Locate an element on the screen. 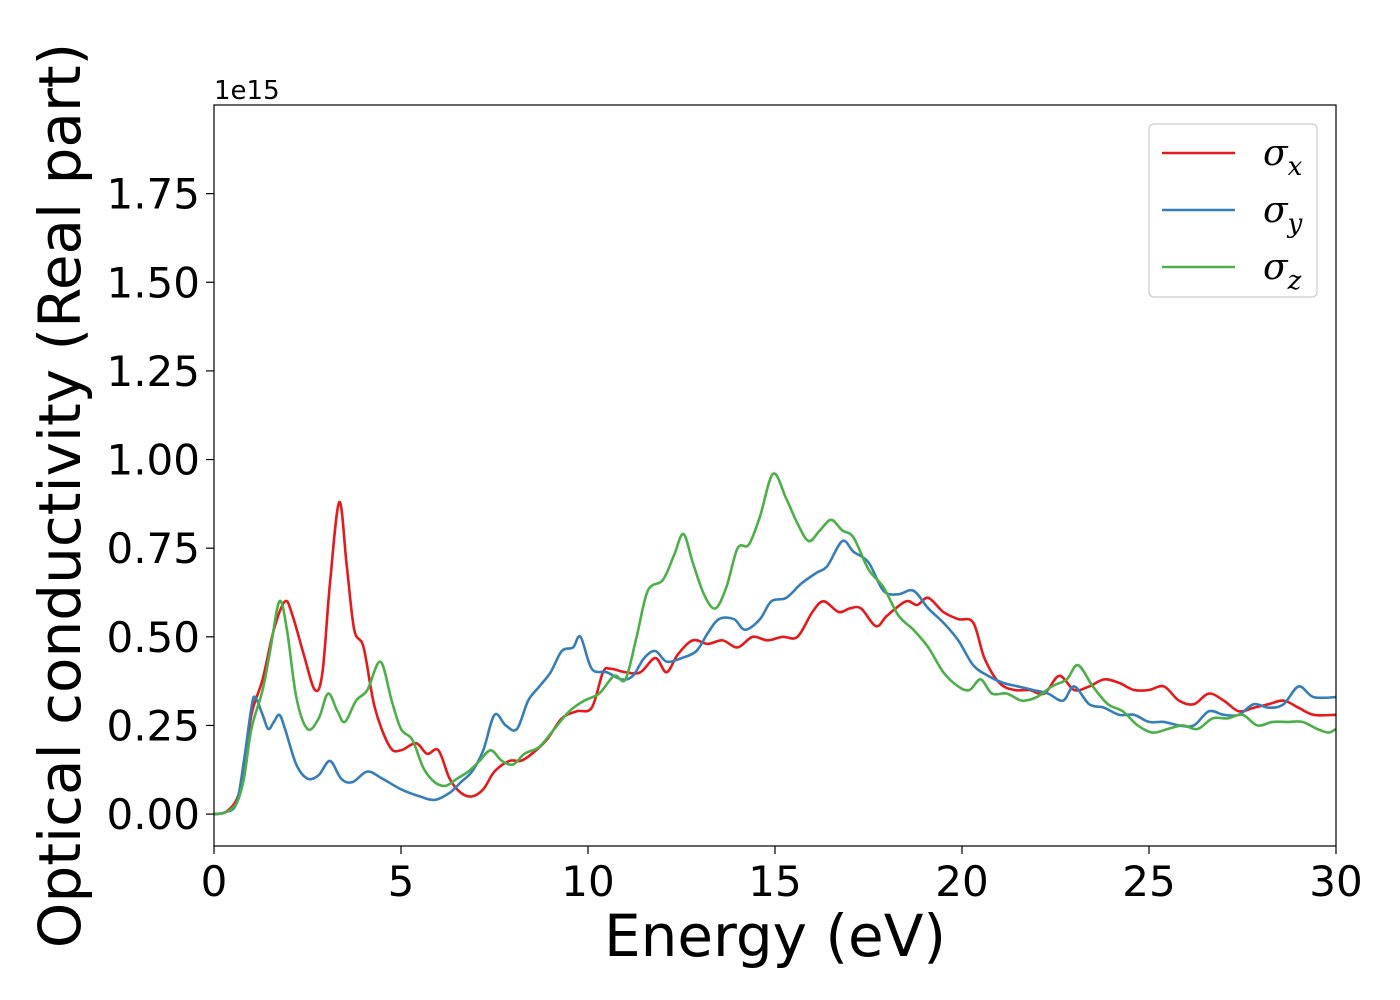 This screenshot has width=1400, height=1000. y-offset-text: 1e15 is located at coordinates (247, 91).